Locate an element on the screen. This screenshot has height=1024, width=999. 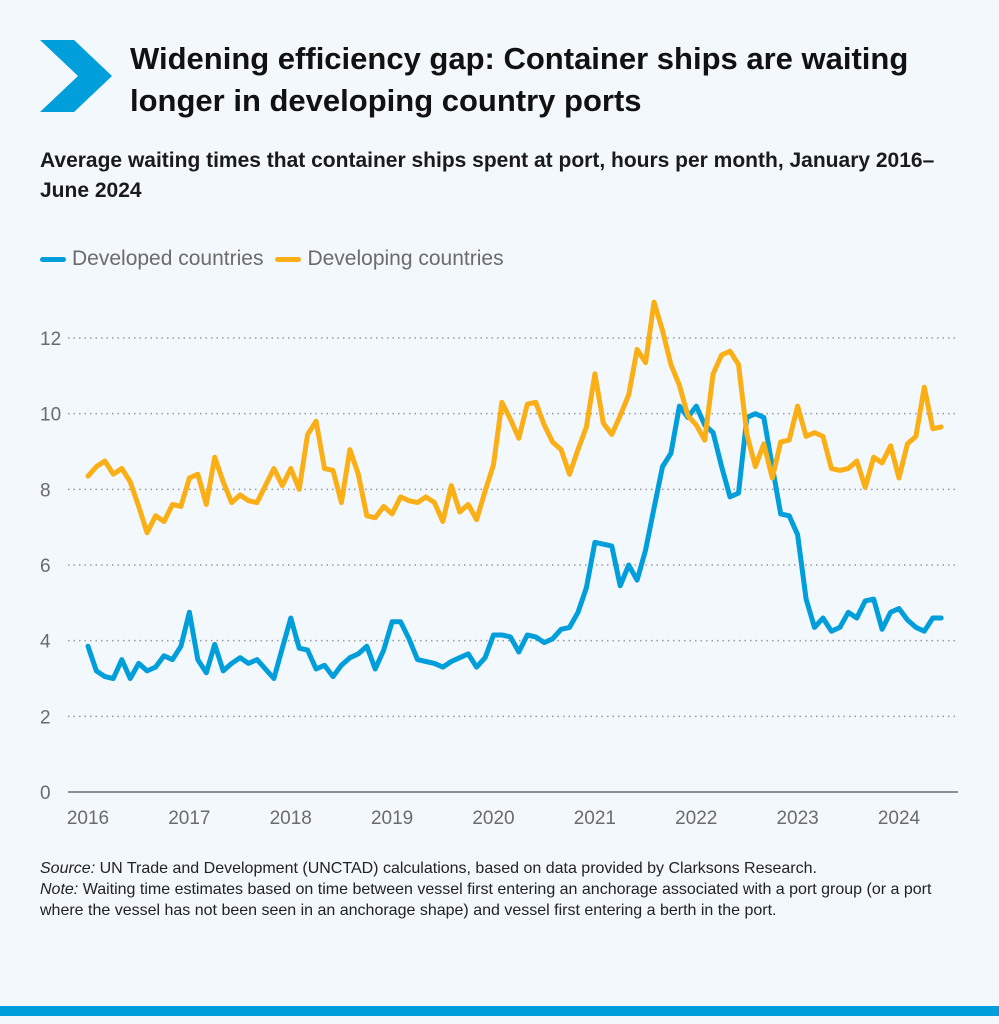
note-label: Note: is located at coordinates (59, 889).